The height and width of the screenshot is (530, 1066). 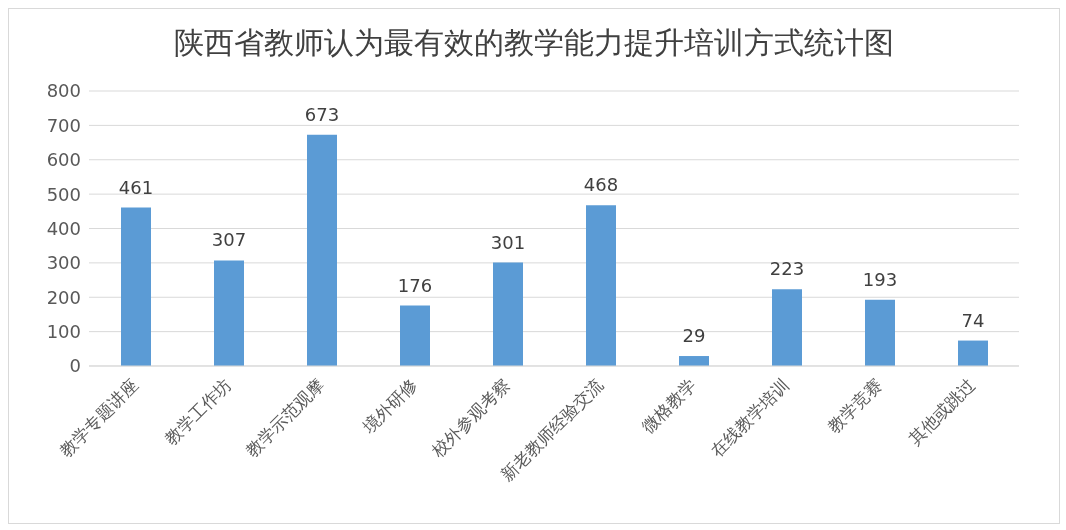 I want to click on y-tick-label: 400, so click(x=63, y=228).